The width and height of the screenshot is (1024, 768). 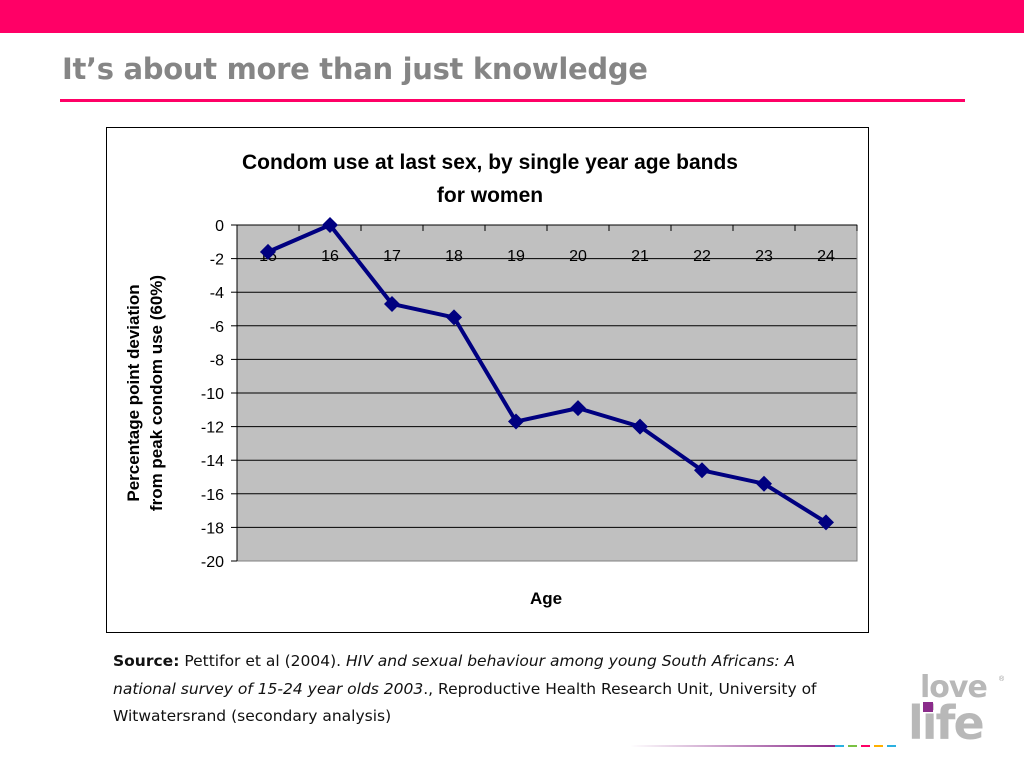 What do you see at coordinates (512, 16) in the screenshot?
I see `top-accent-bar` at bounding box center [512, 16].